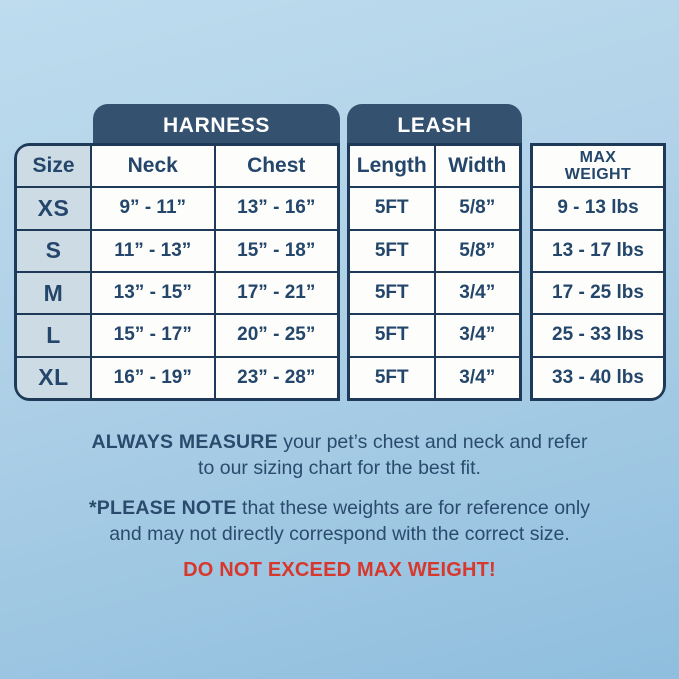 The height and width of the screenshot is (679, 679). I want to click on row-xl-neck: 16” - 19”, so click(153, 377).